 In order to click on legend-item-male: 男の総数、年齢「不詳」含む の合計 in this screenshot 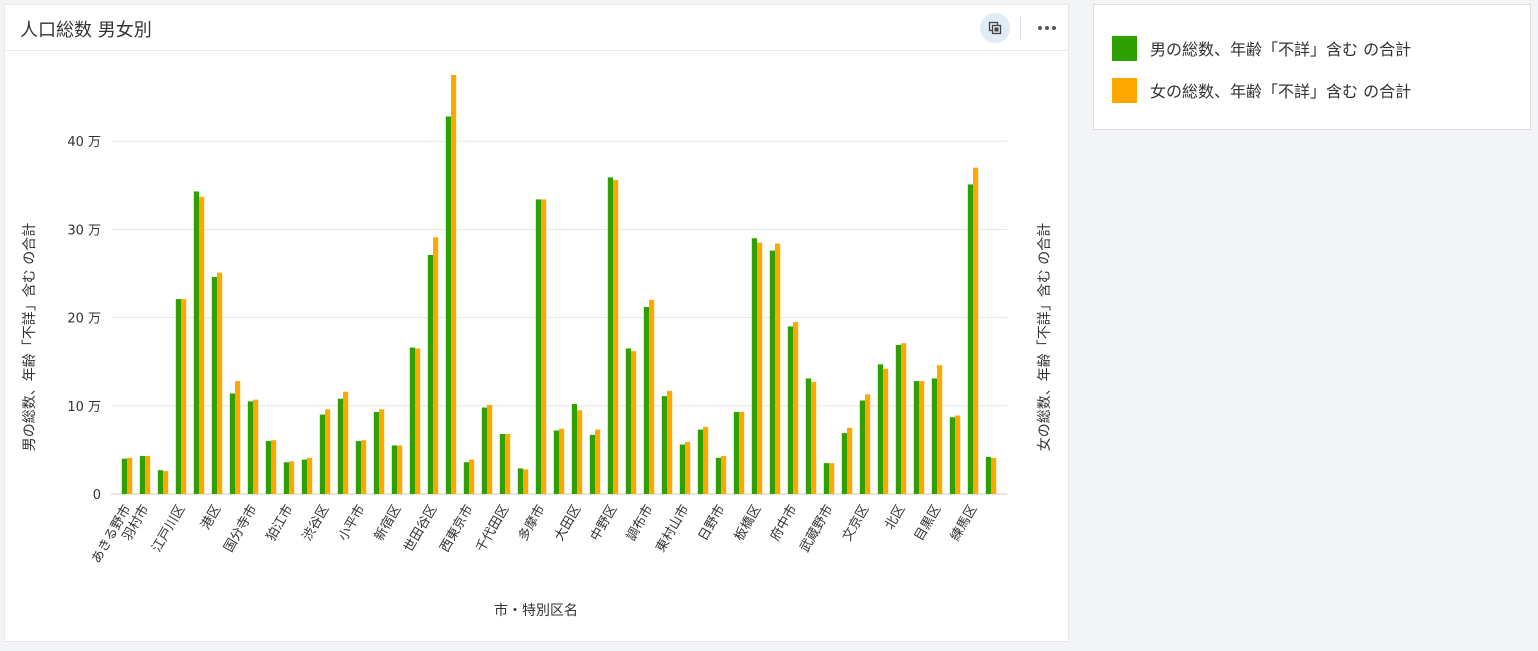, I will do `click(1261, 48)`.